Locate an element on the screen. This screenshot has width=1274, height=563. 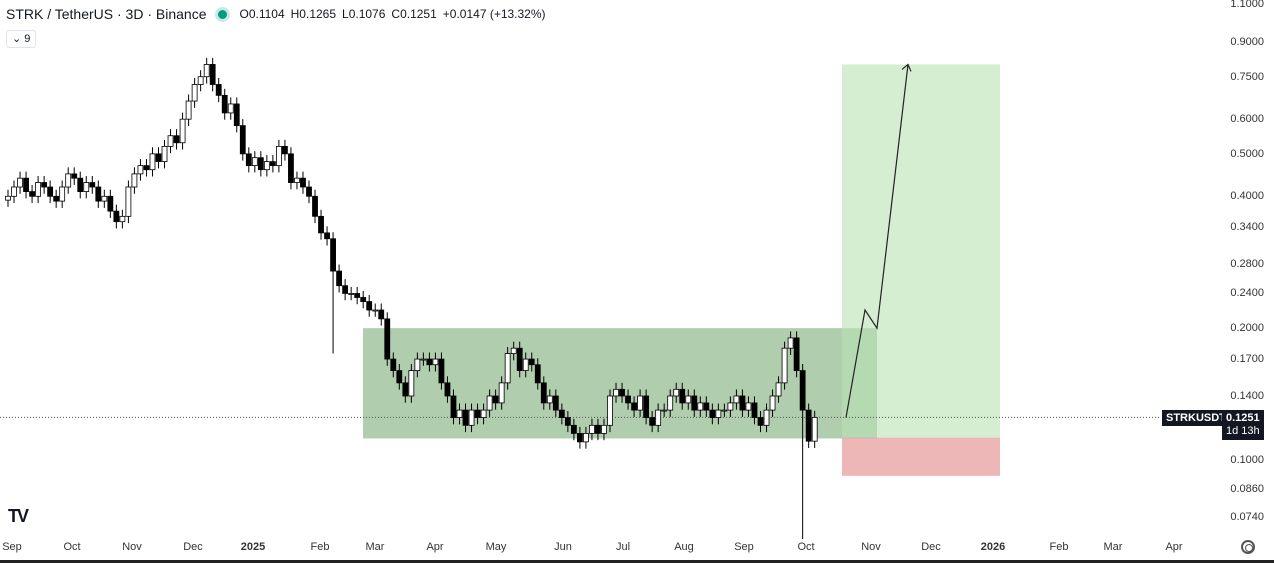
last-price-tag: 0.1251 1d 13h is located at coordinates (1243, 425).